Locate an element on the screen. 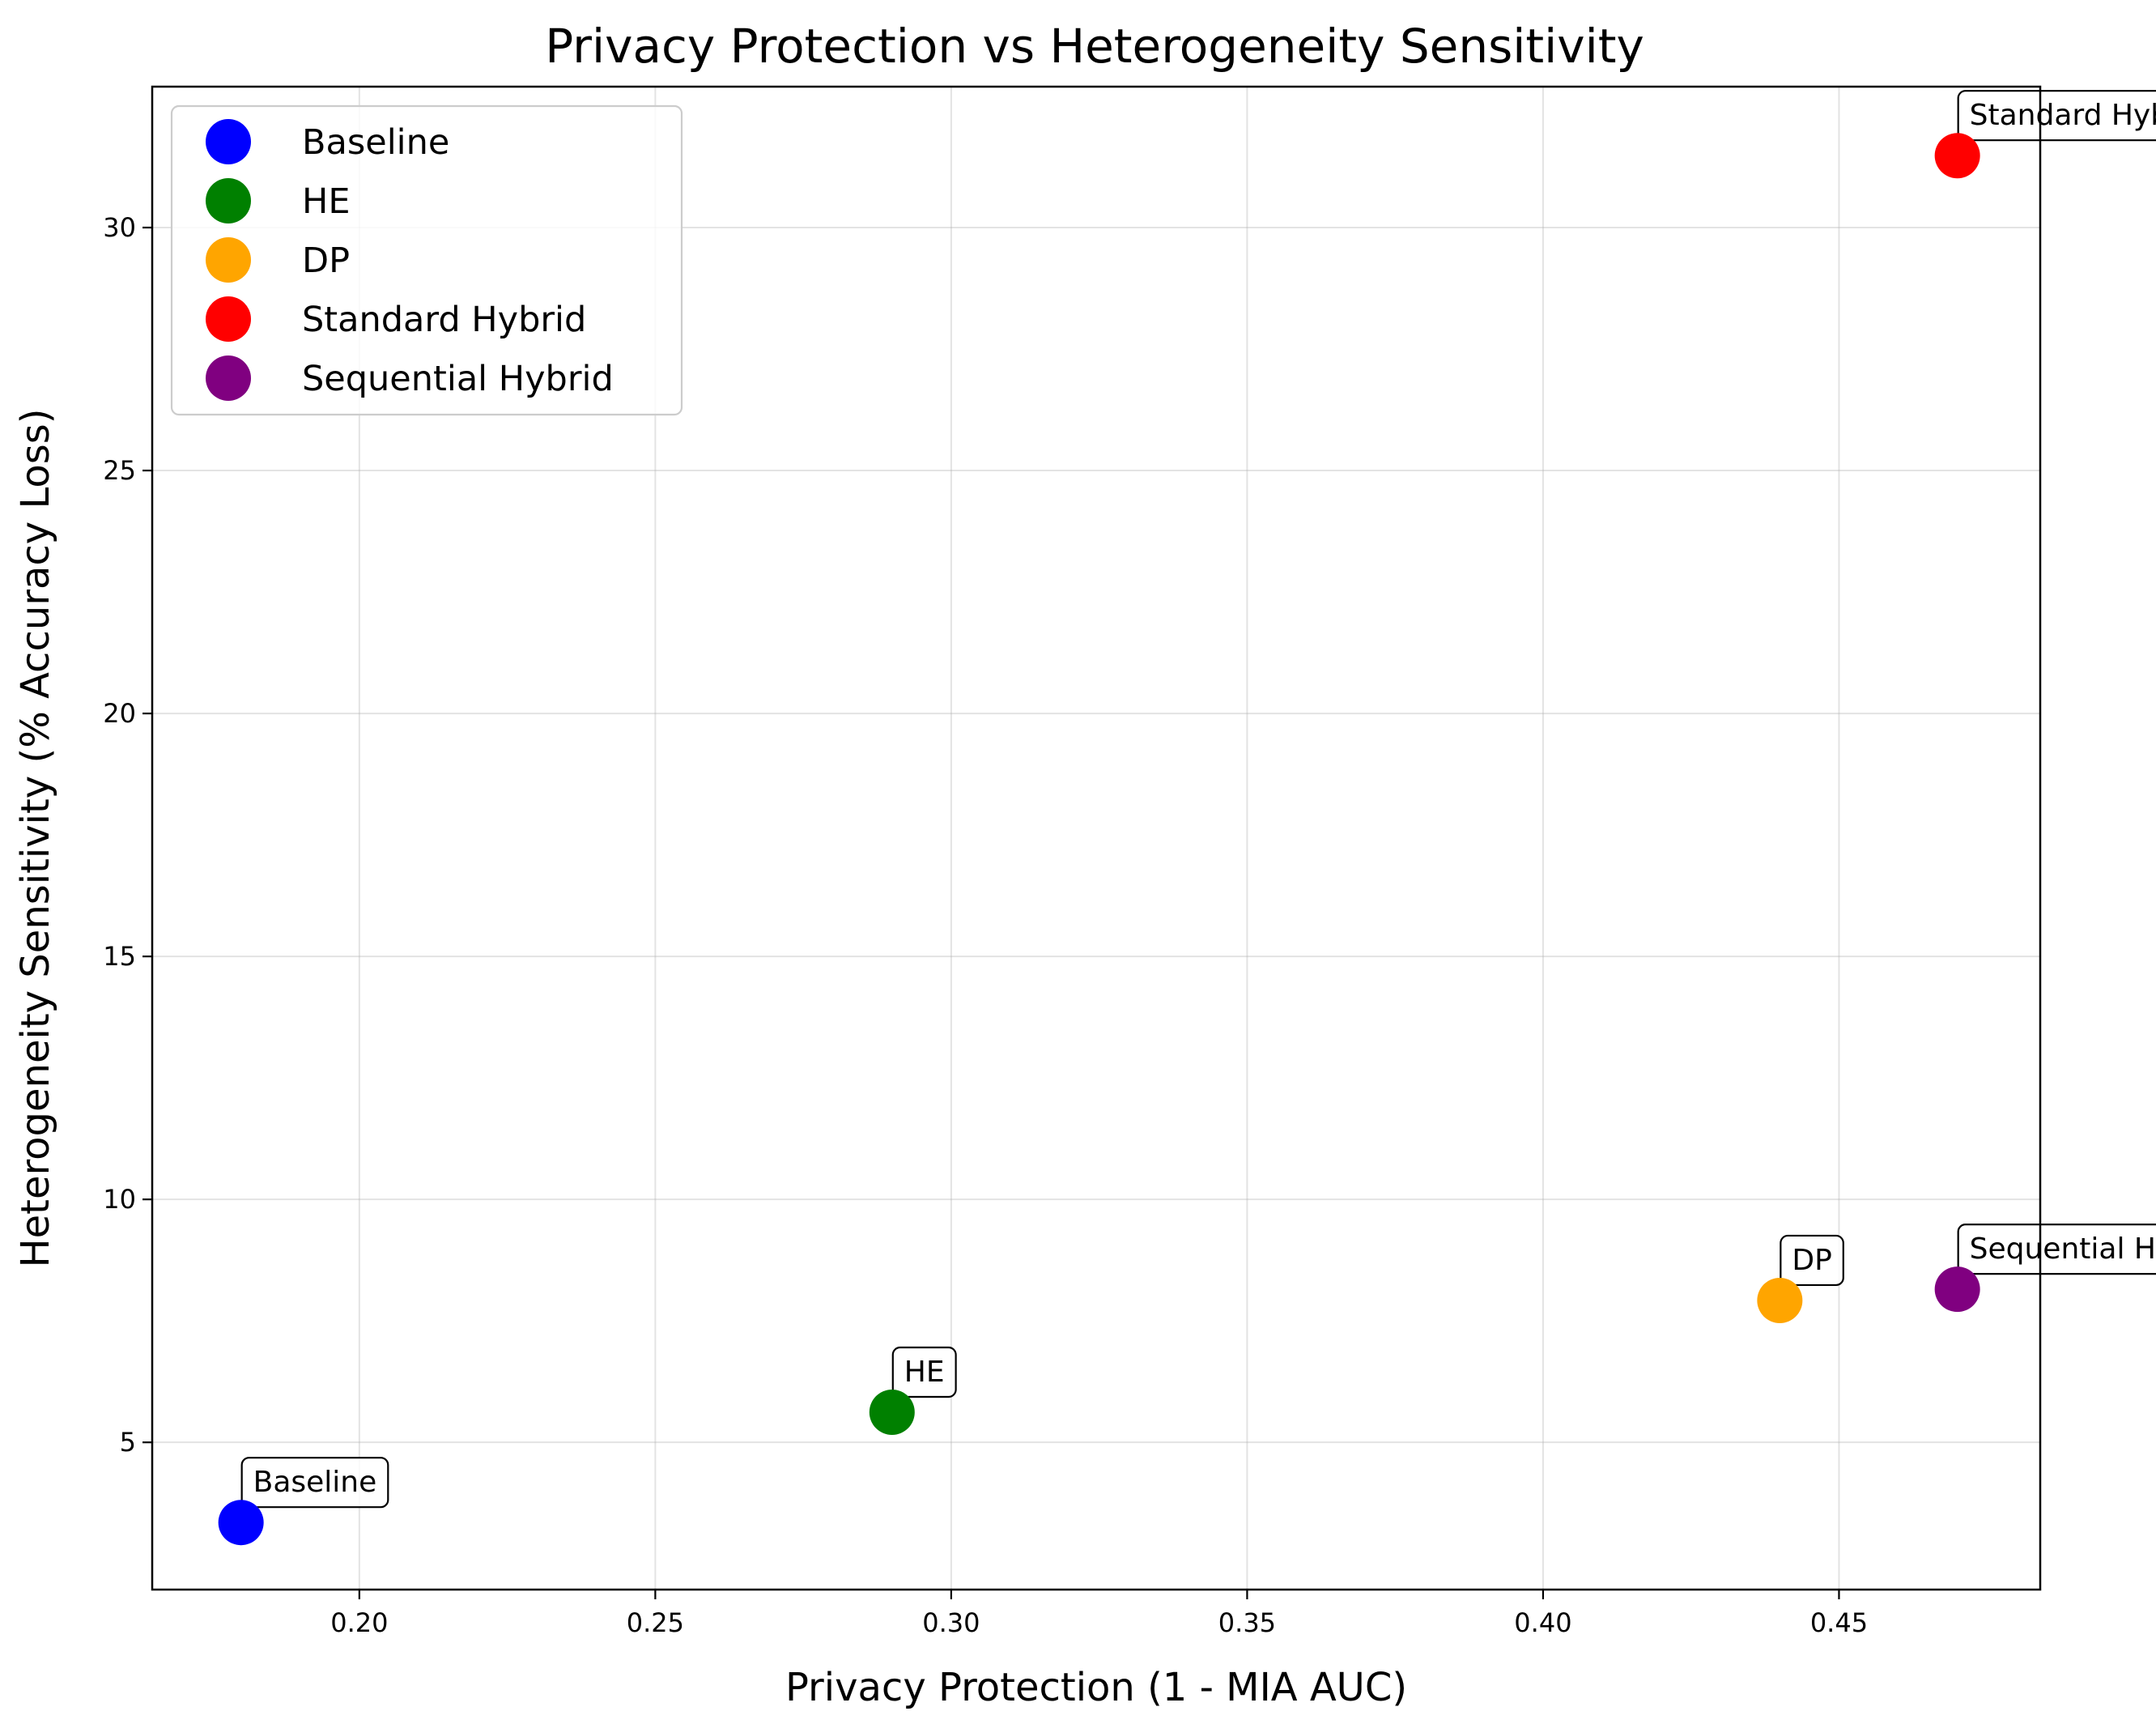 This screenshot has width=2156, height=1724. x-tick-label: 0.30 is located at coordinates (951, 1622).